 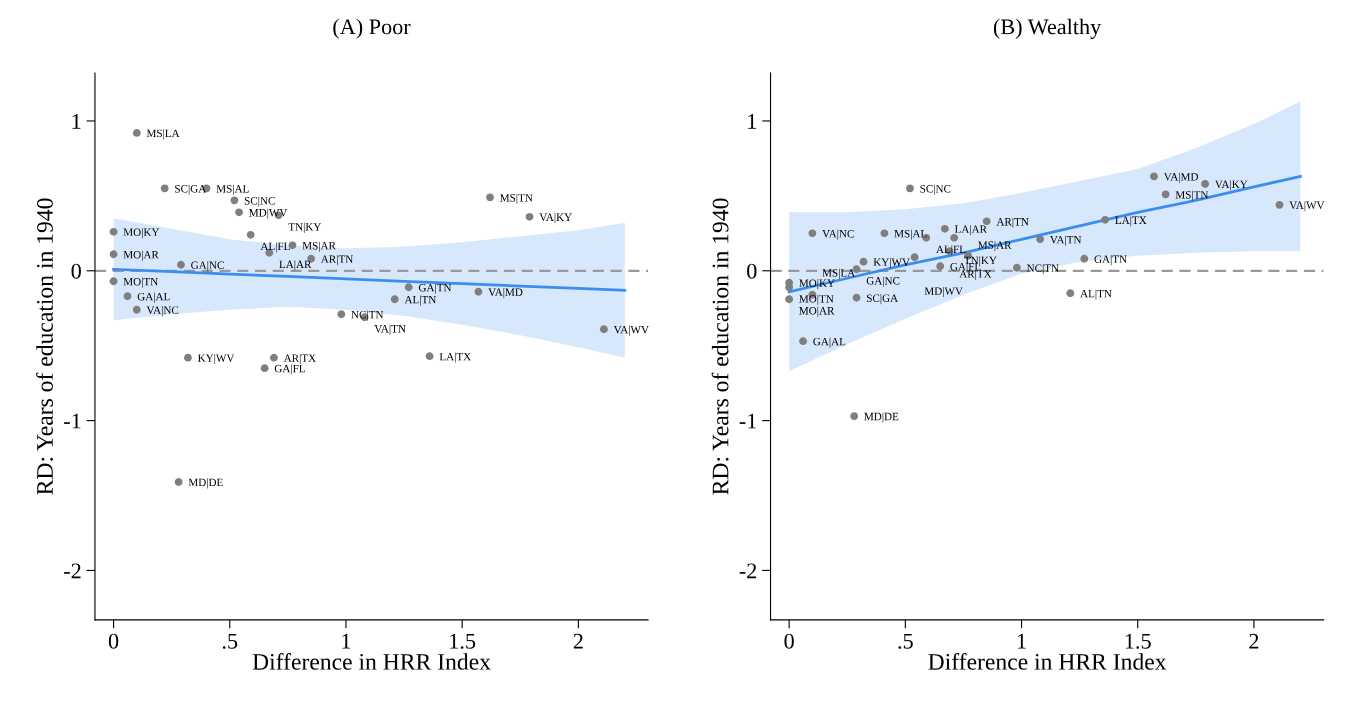 What do you see at coordinates (789, 641) in the screenshot?
I see `x-tick-label: 0` at bounding box center [789, 641].